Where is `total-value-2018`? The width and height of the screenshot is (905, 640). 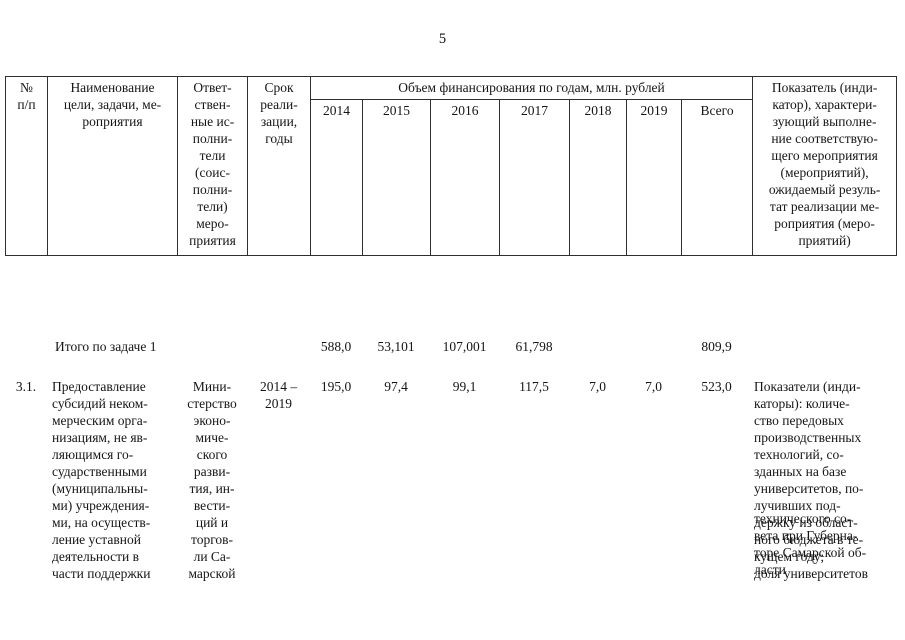
total-value-2018 is located at coordinates (597, 346).